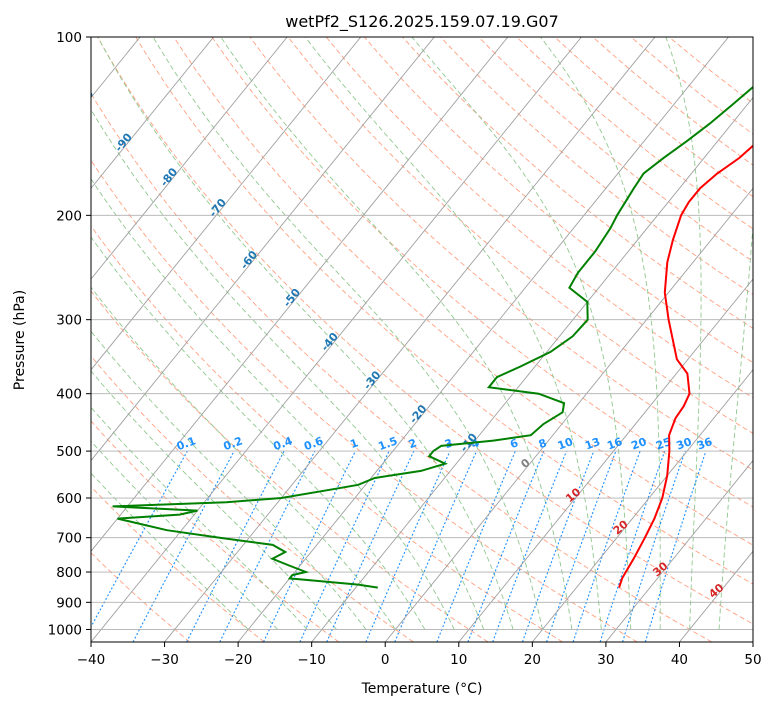  I want to click on mixing-ratio-label: 4, so click(476, 443).